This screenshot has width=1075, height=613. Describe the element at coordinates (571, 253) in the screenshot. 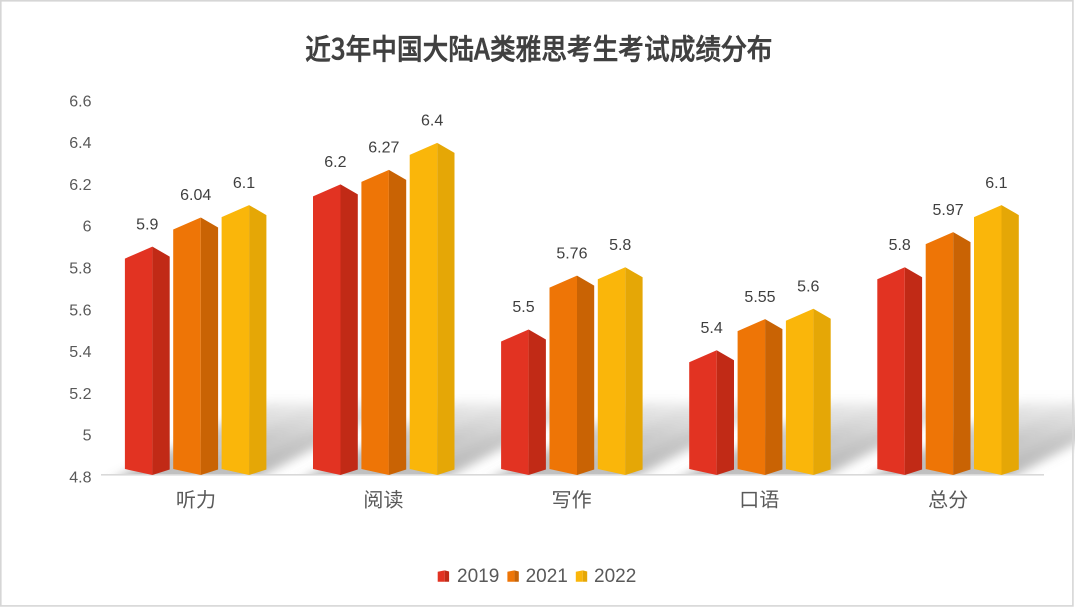

I see `svg-text: 5.76` at that location.